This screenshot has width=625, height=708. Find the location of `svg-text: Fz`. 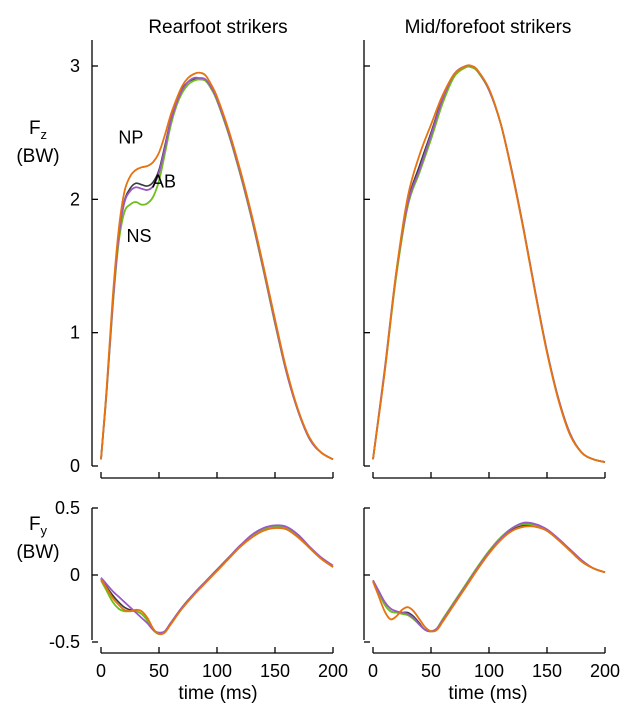

svg-text: Fz is located at coordinates (38, 130).